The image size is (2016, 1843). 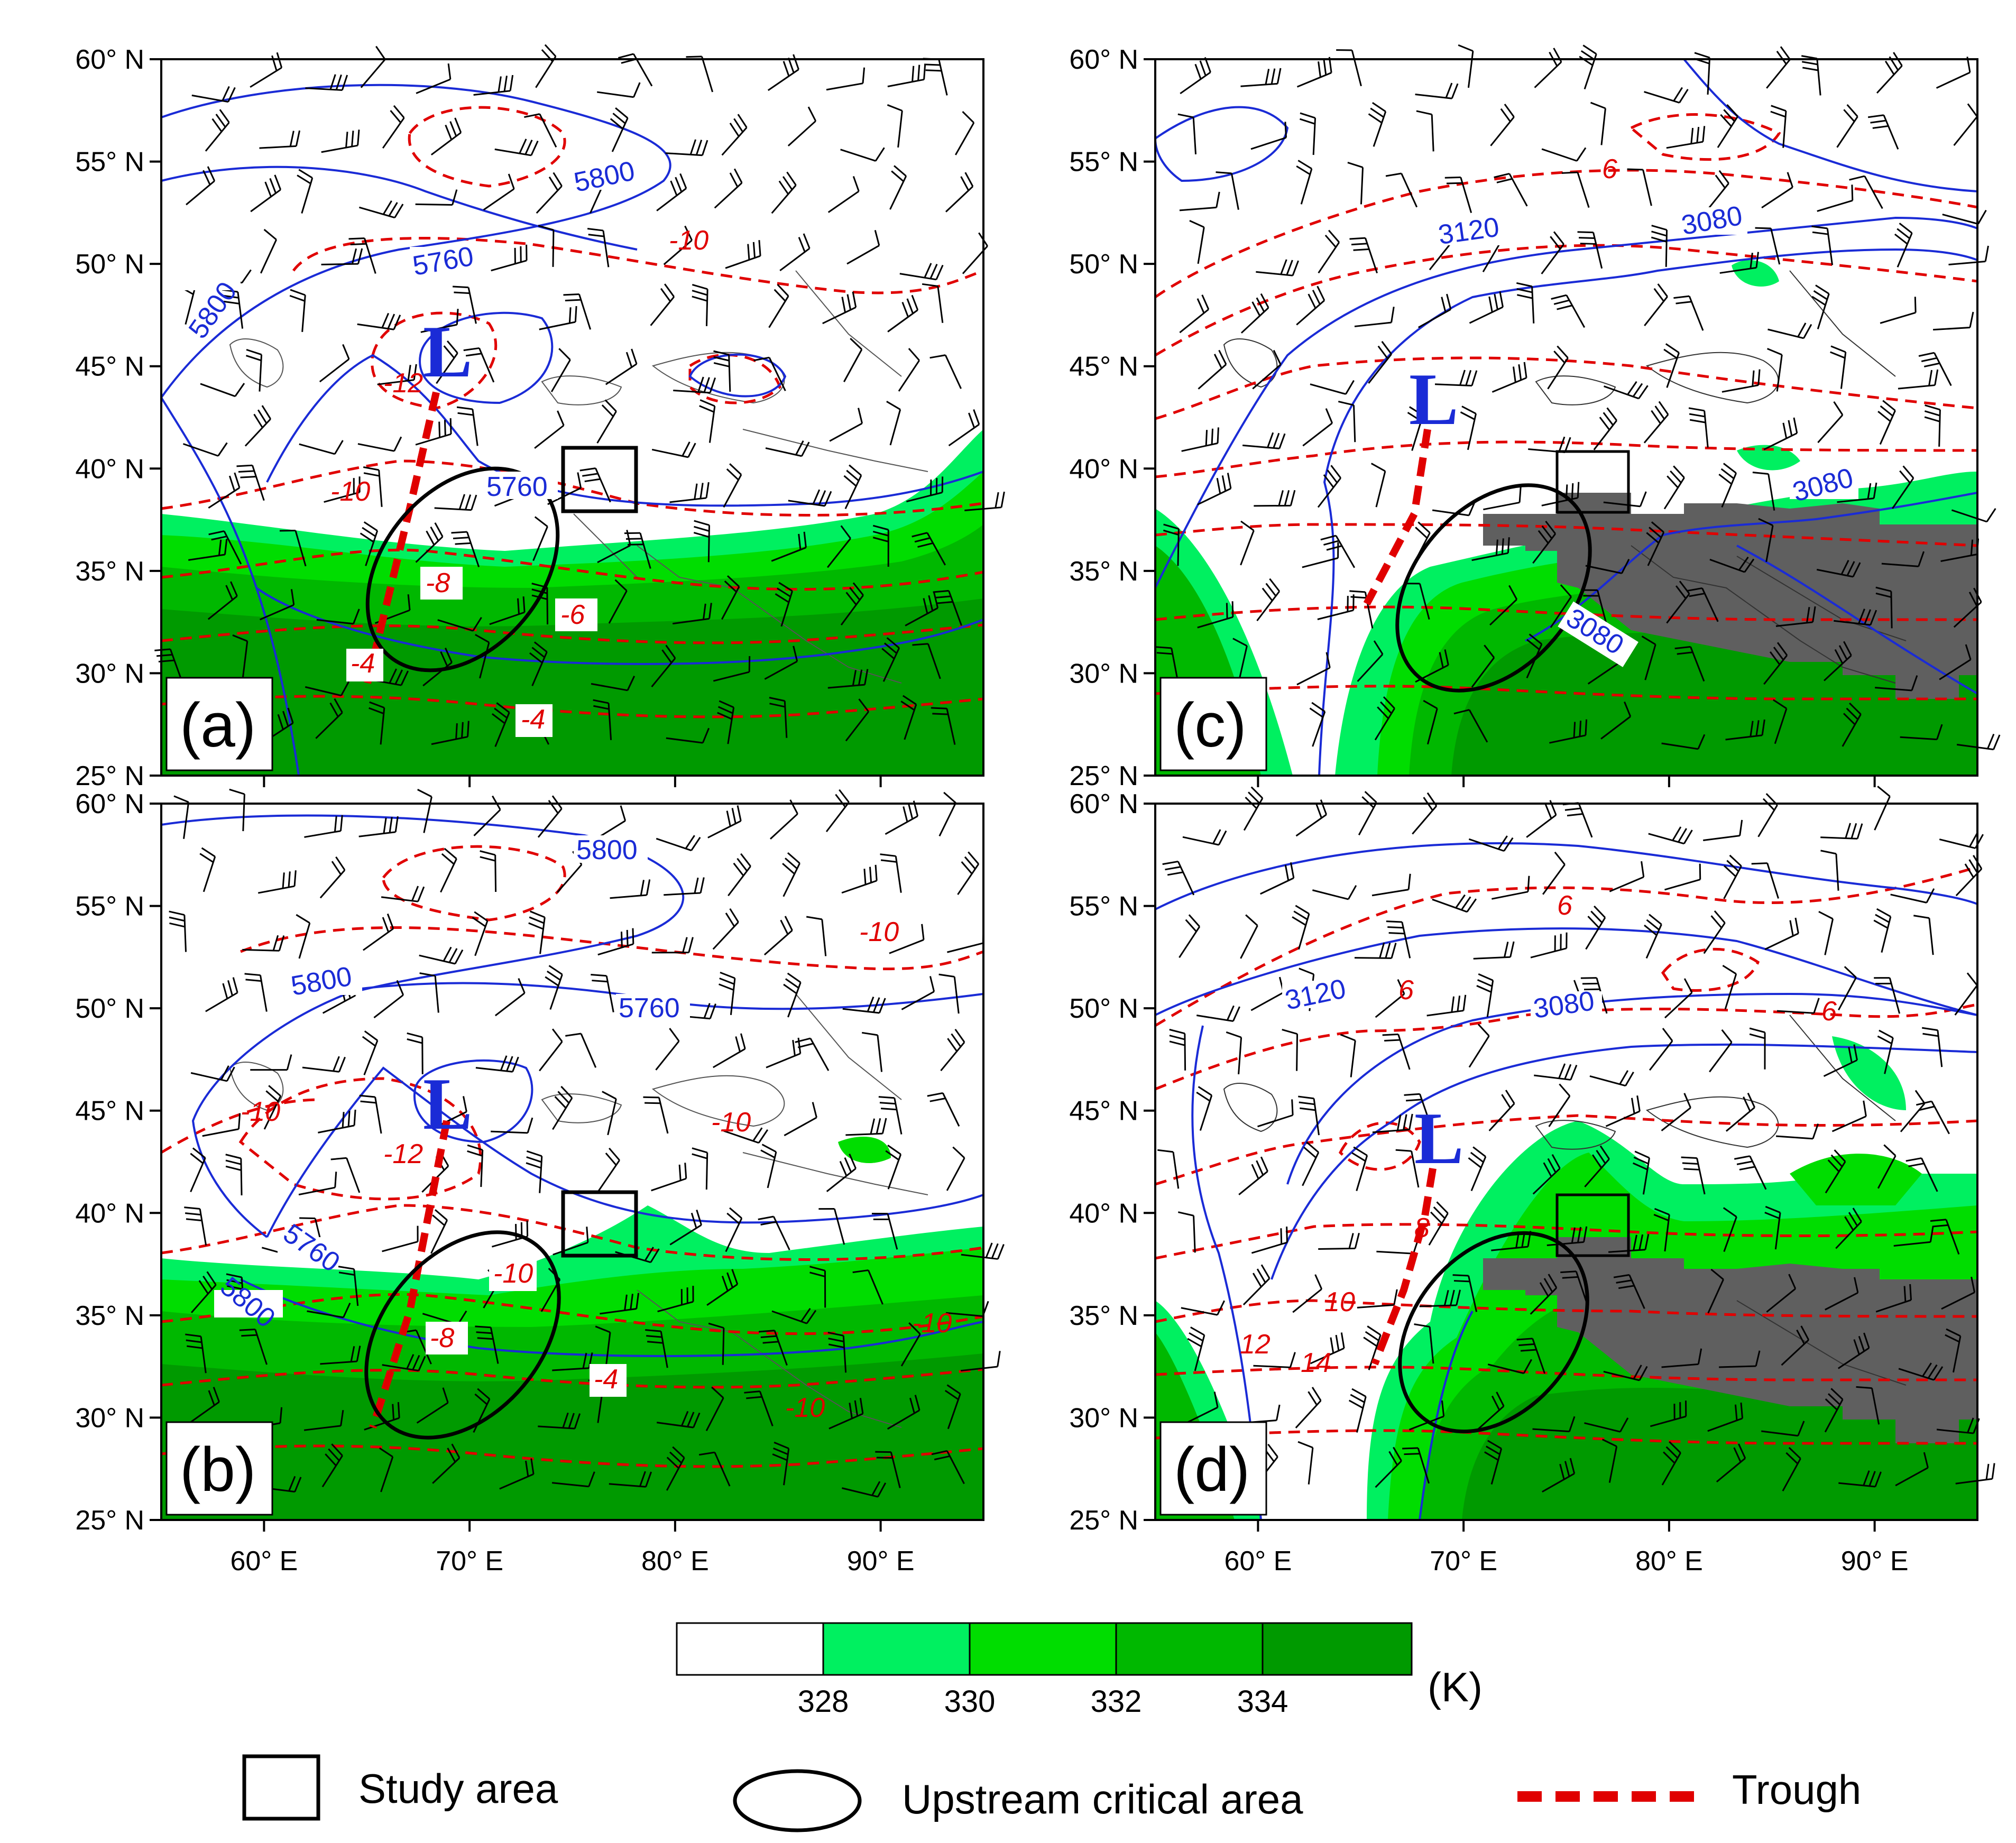 What do you see at coordinates (805, 1408) in the screenshot?
I see `temperature-label: -10` at bounding box center [805, 1408].